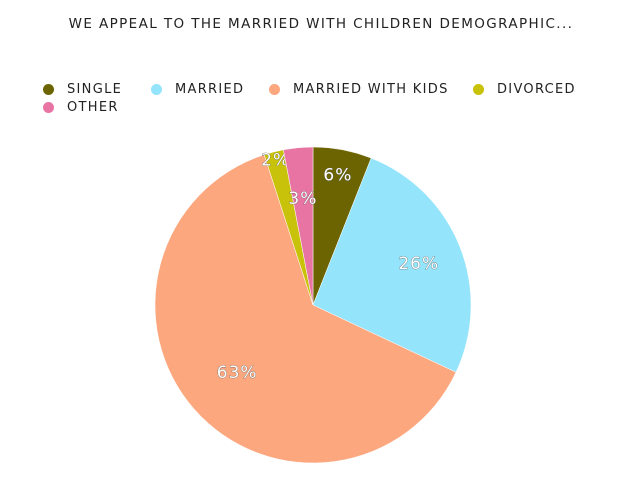 The height and width of the screenshot is (491, 642). I want to click on legend-label-single: SINGLE, so click(95, 89).